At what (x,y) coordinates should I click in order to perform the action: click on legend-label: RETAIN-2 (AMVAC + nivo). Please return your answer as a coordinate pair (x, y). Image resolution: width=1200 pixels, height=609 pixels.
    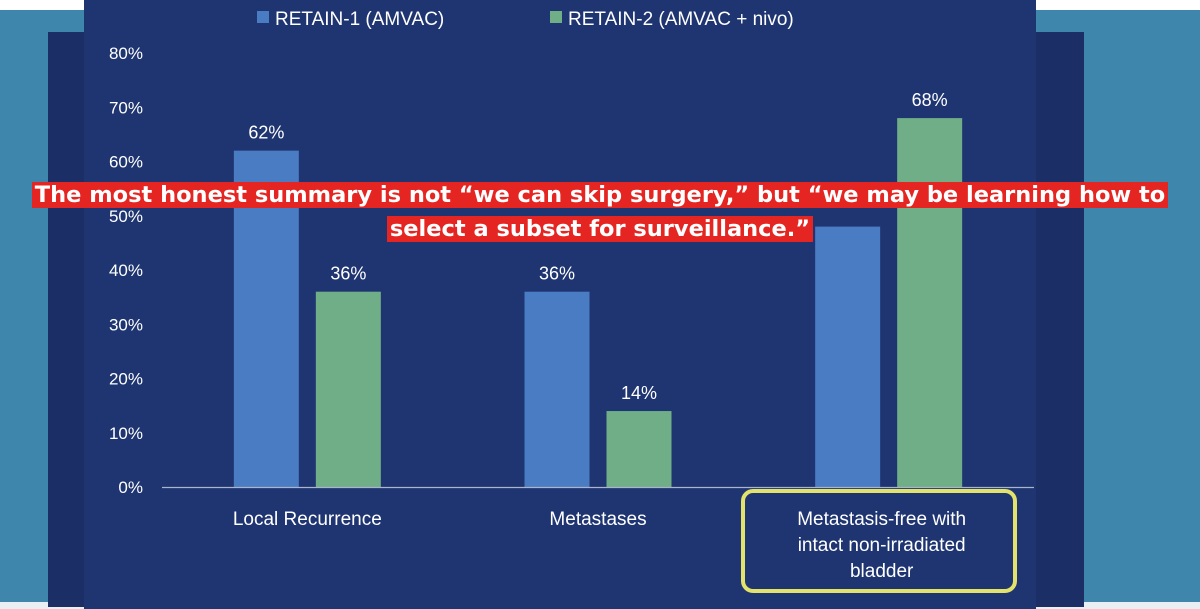
    Looking at the image, I should click on (681, 19).